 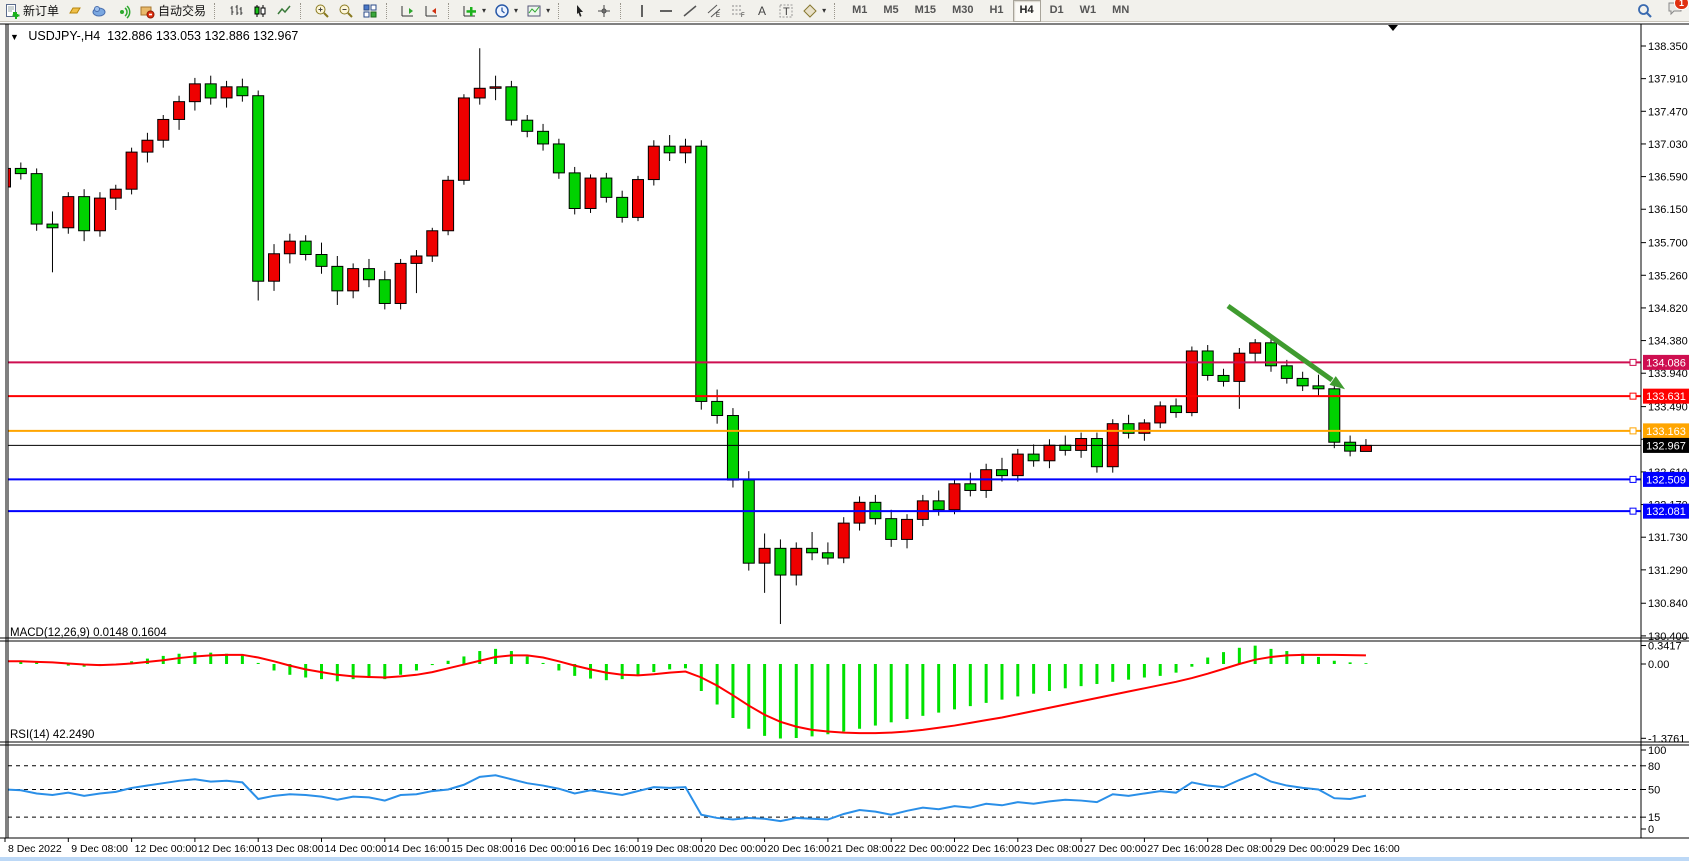 I want to click on text-button: A, so click(x=762, y=11).